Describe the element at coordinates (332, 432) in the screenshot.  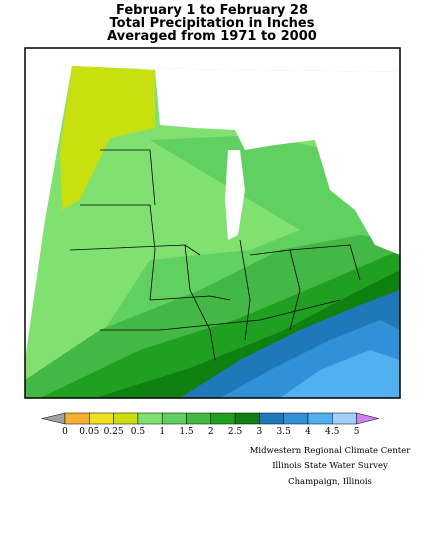
I see `legend-label: 4.5` at that location.